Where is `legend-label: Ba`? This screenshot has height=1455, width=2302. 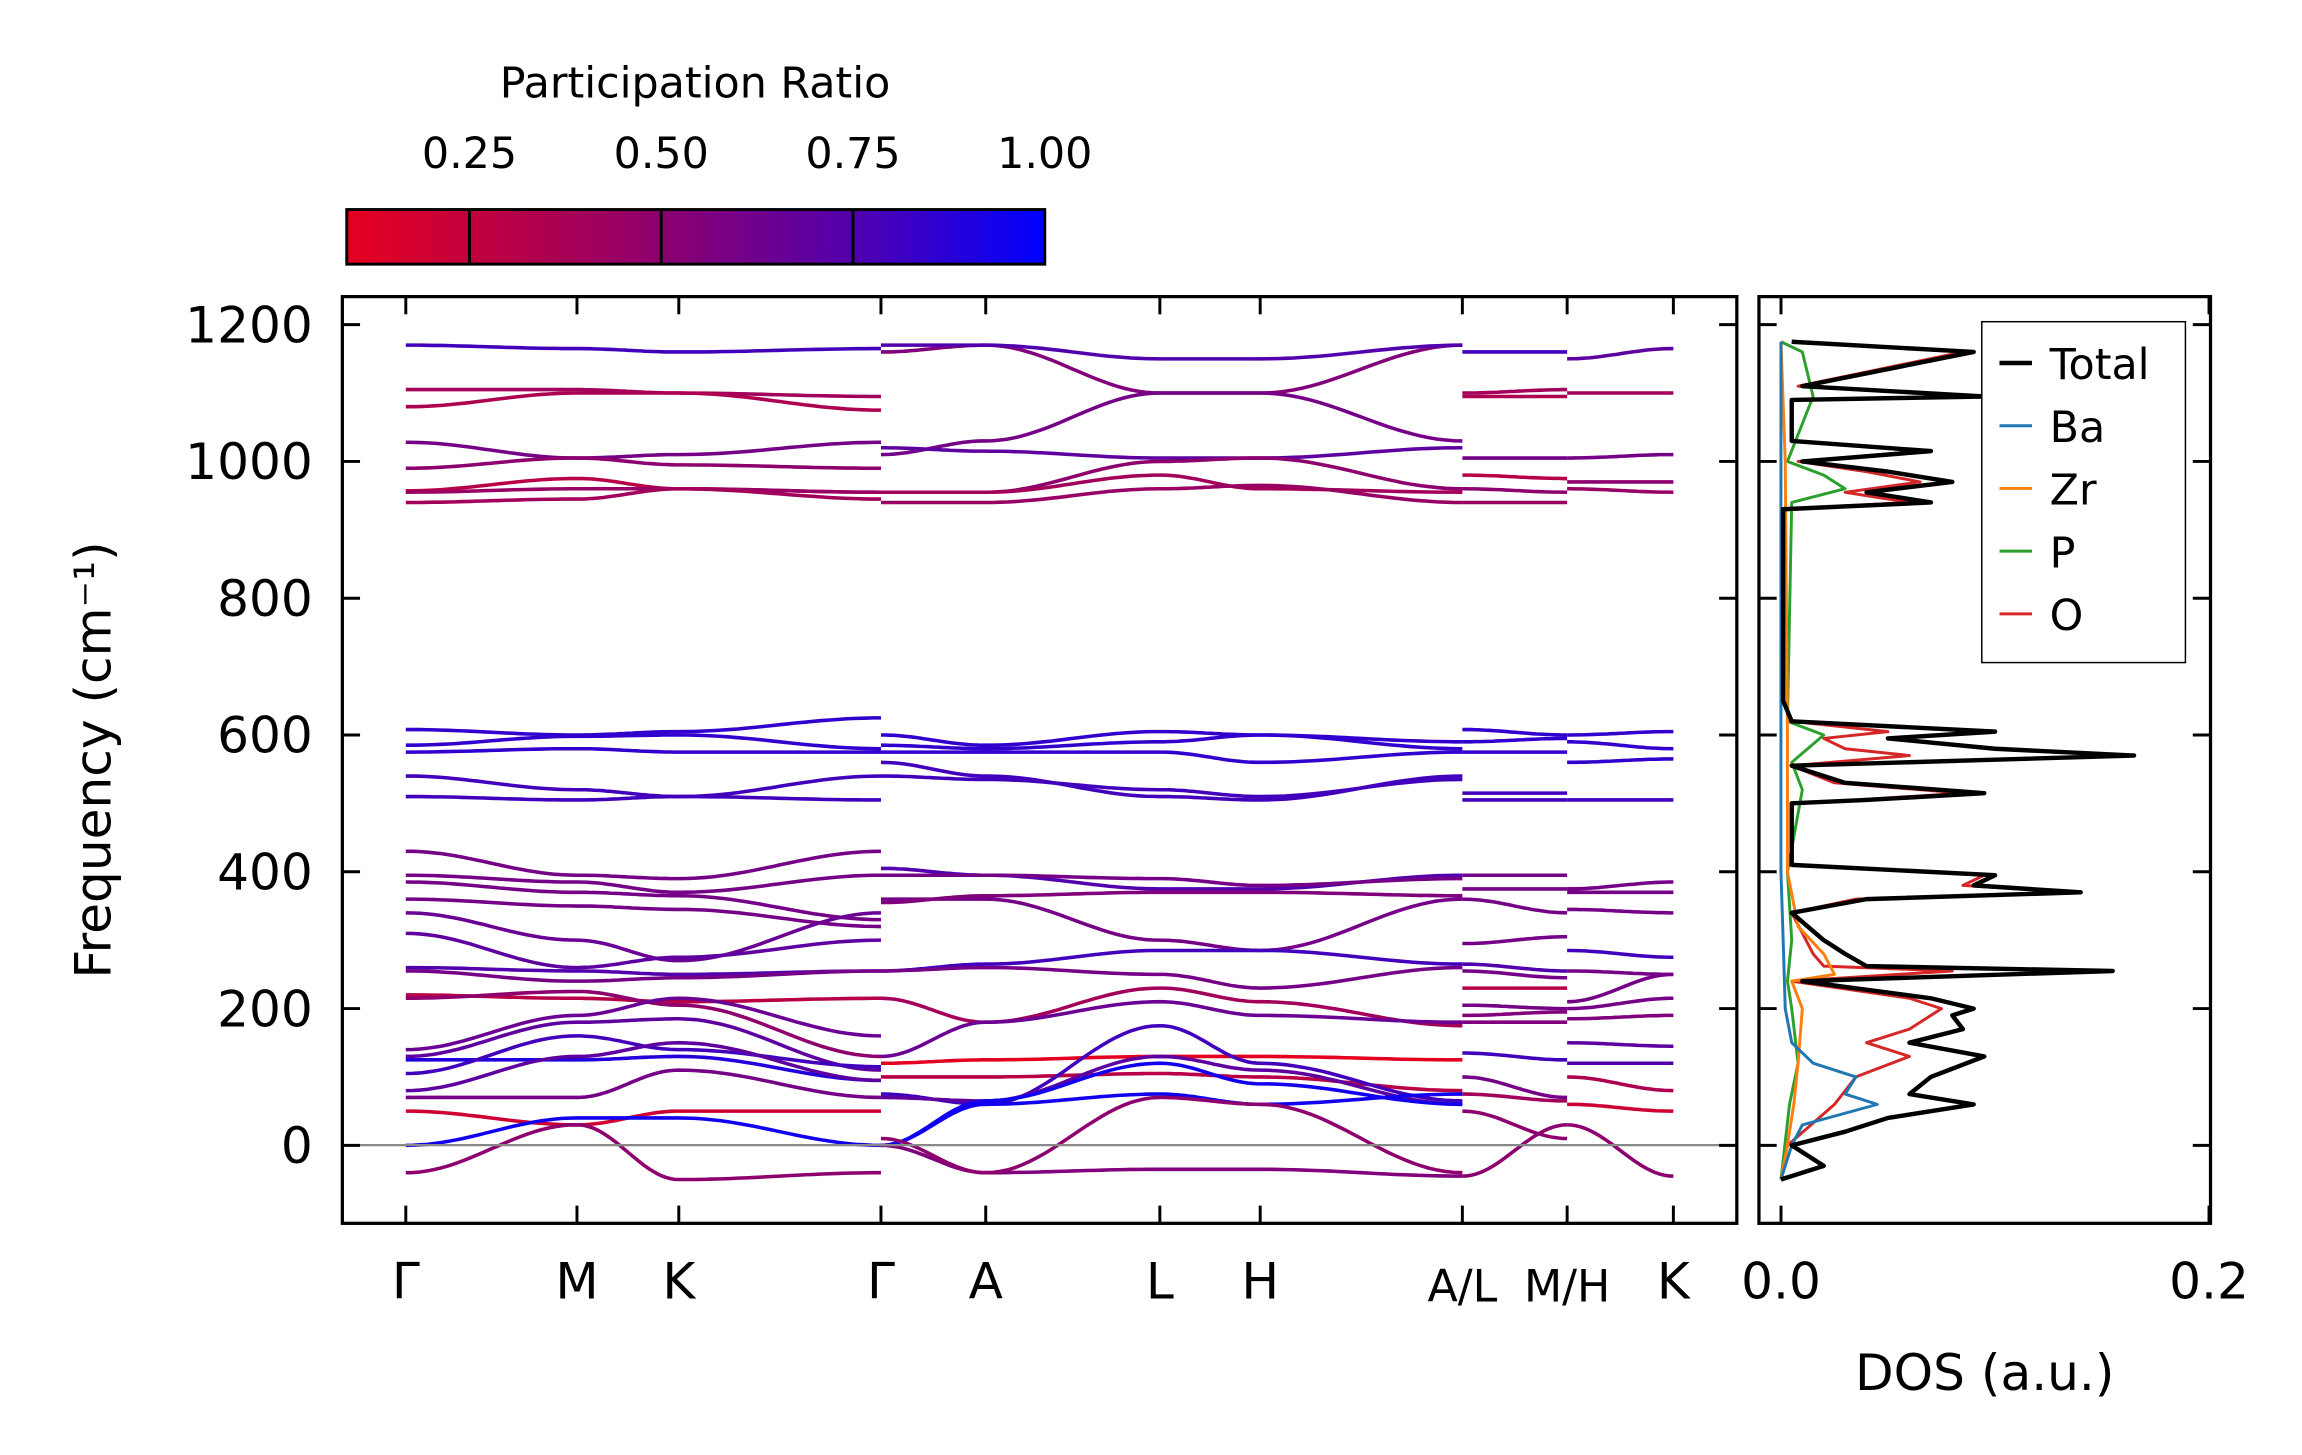 legend-label: Ba is located at coordinates (2078, 428).